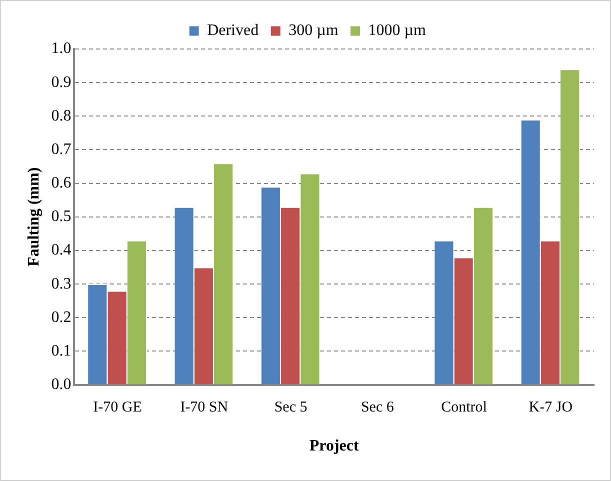  What do you see at coordinates (550, 408) in the screenshot?
I see `x-tick-label: K-7 JO` at bounding box center [550, 408].